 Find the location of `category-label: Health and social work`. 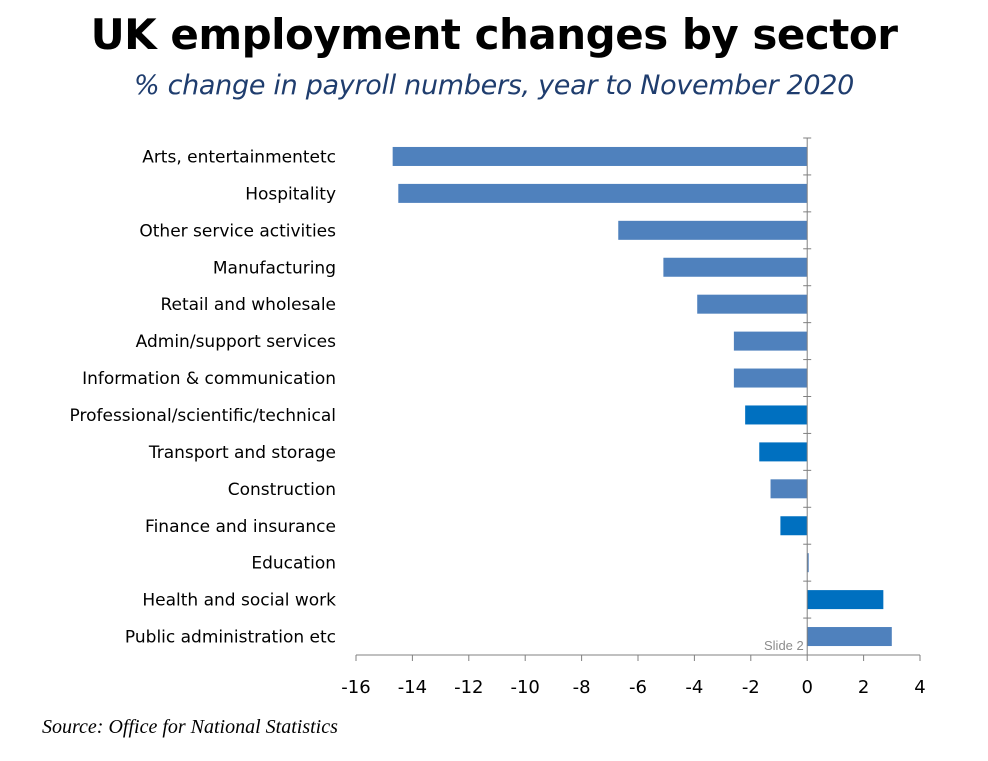

category-label: Health and social work is located at coordinates (239, 601).